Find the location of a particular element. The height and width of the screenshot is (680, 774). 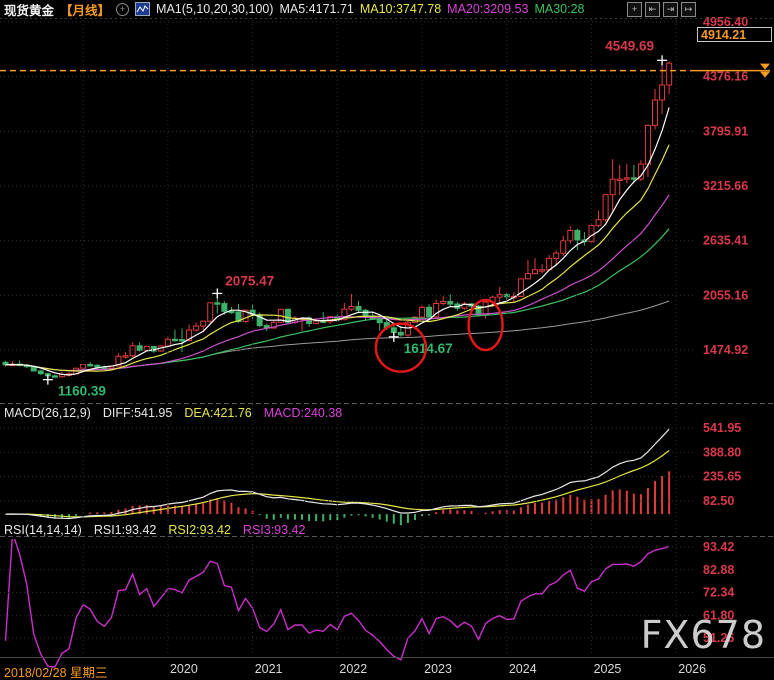

svg-text: 72.34 is located at coordinates (718, 593).